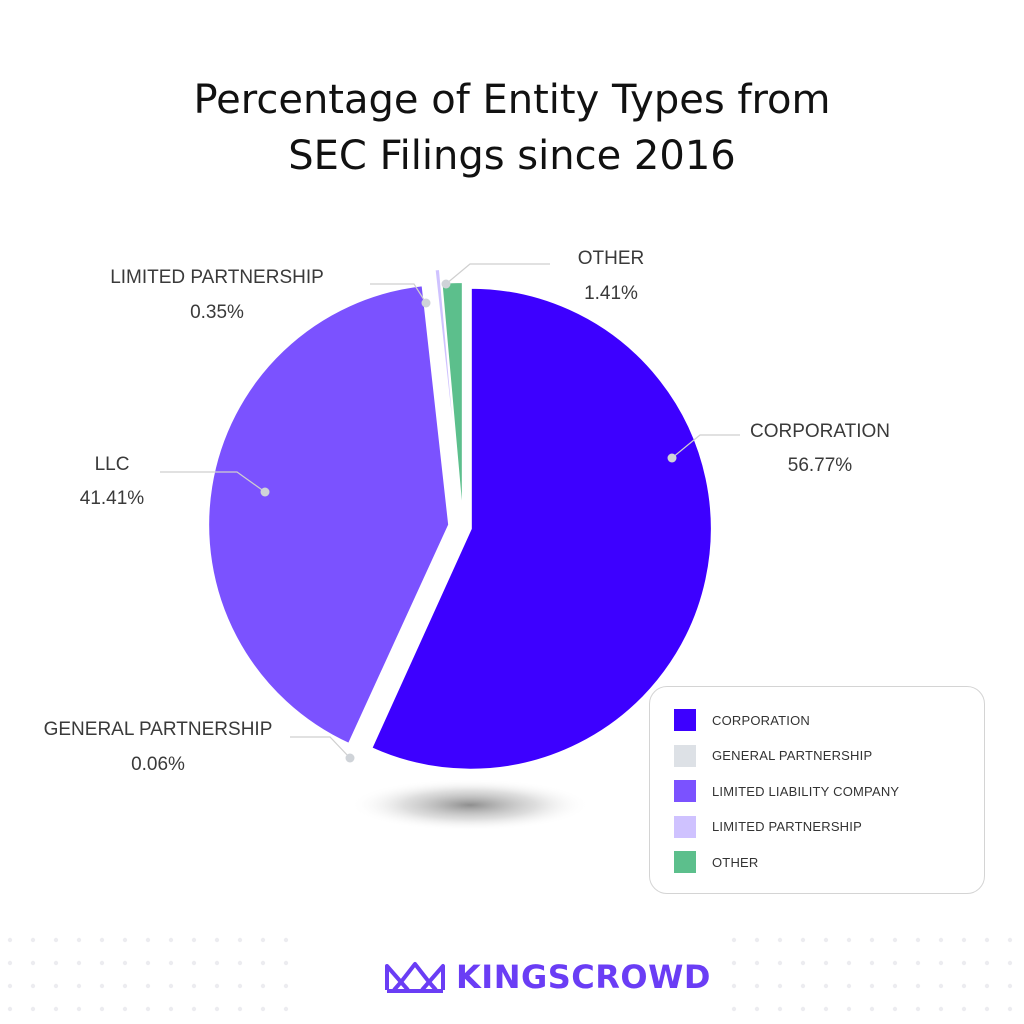 This screenshot has width=1024, height=1024. I want to click on slice-value-label: 1.41%, so click(611, 293).